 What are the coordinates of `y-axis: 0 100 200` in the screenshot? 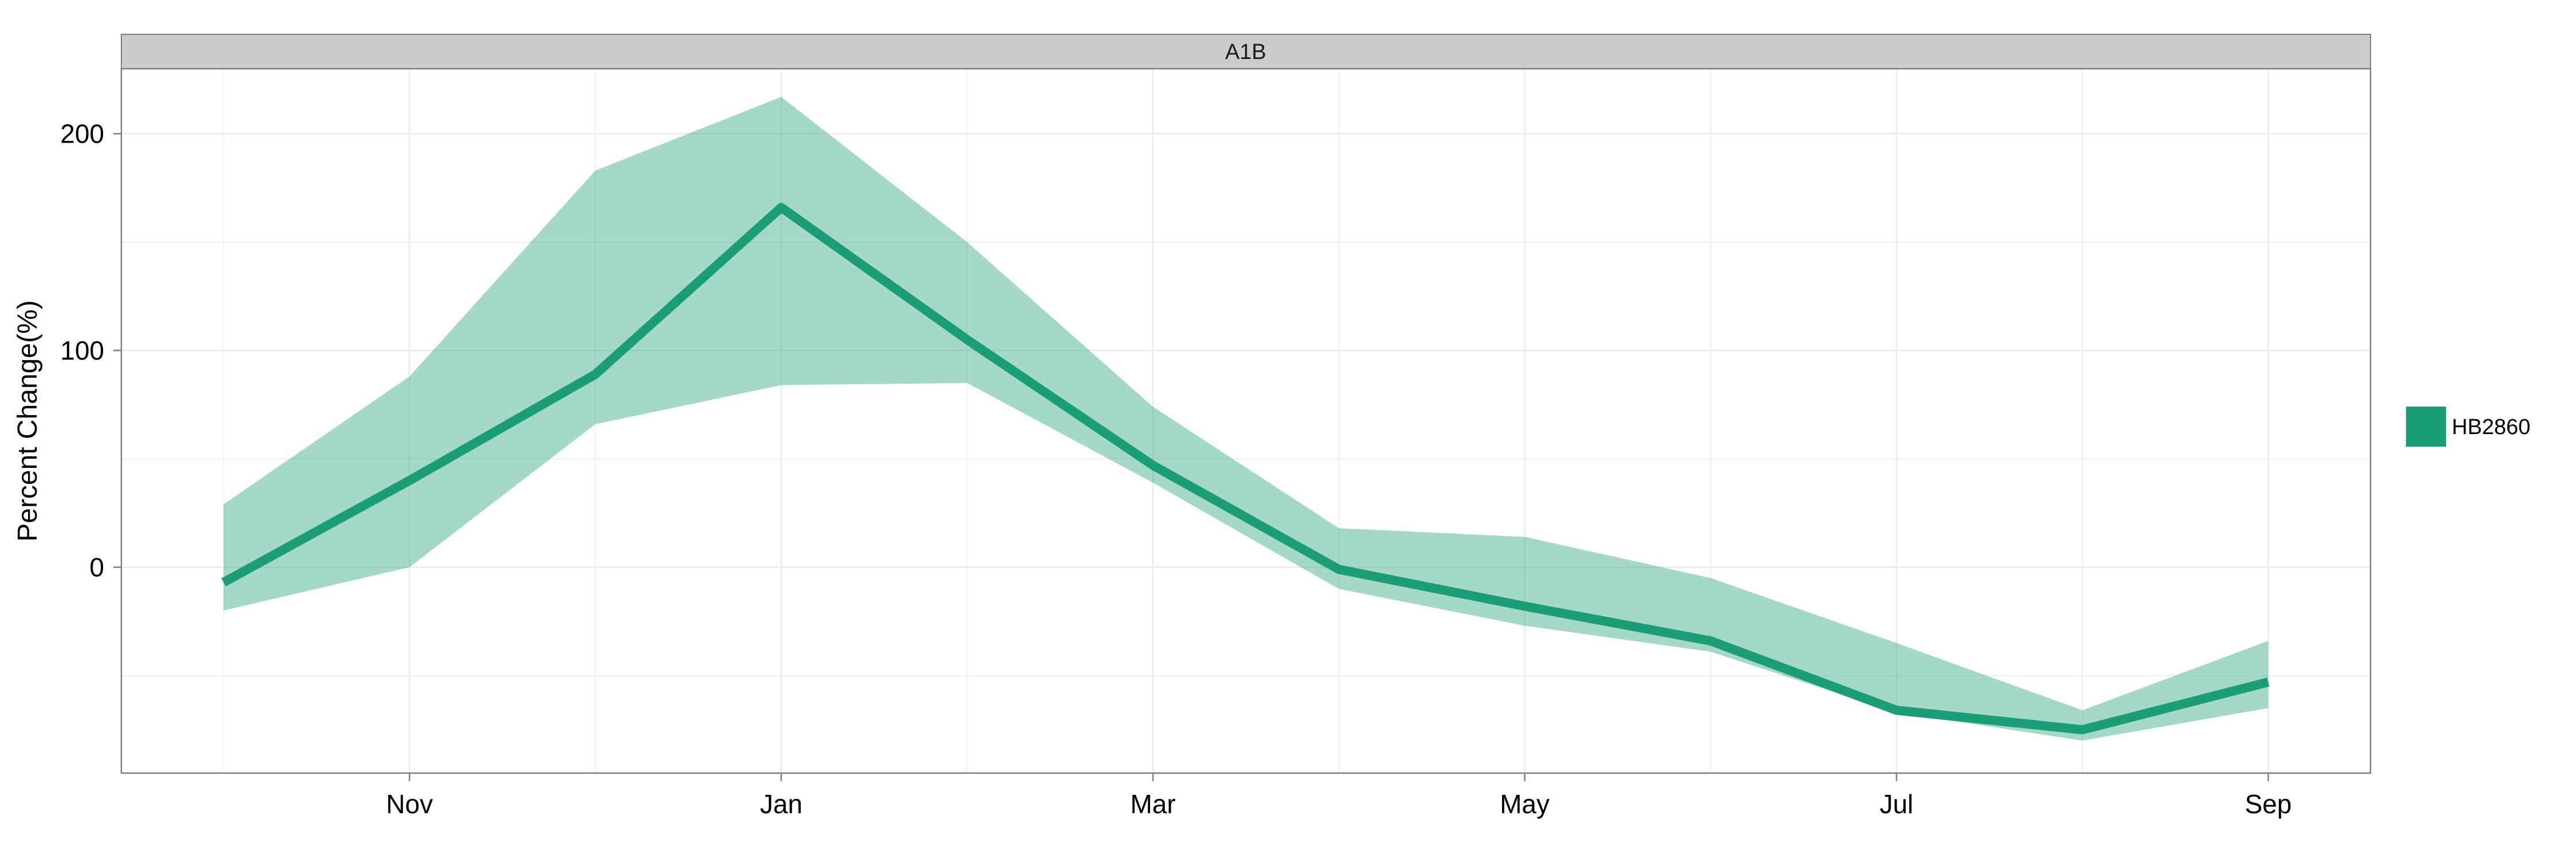 It's located at (90, 350).